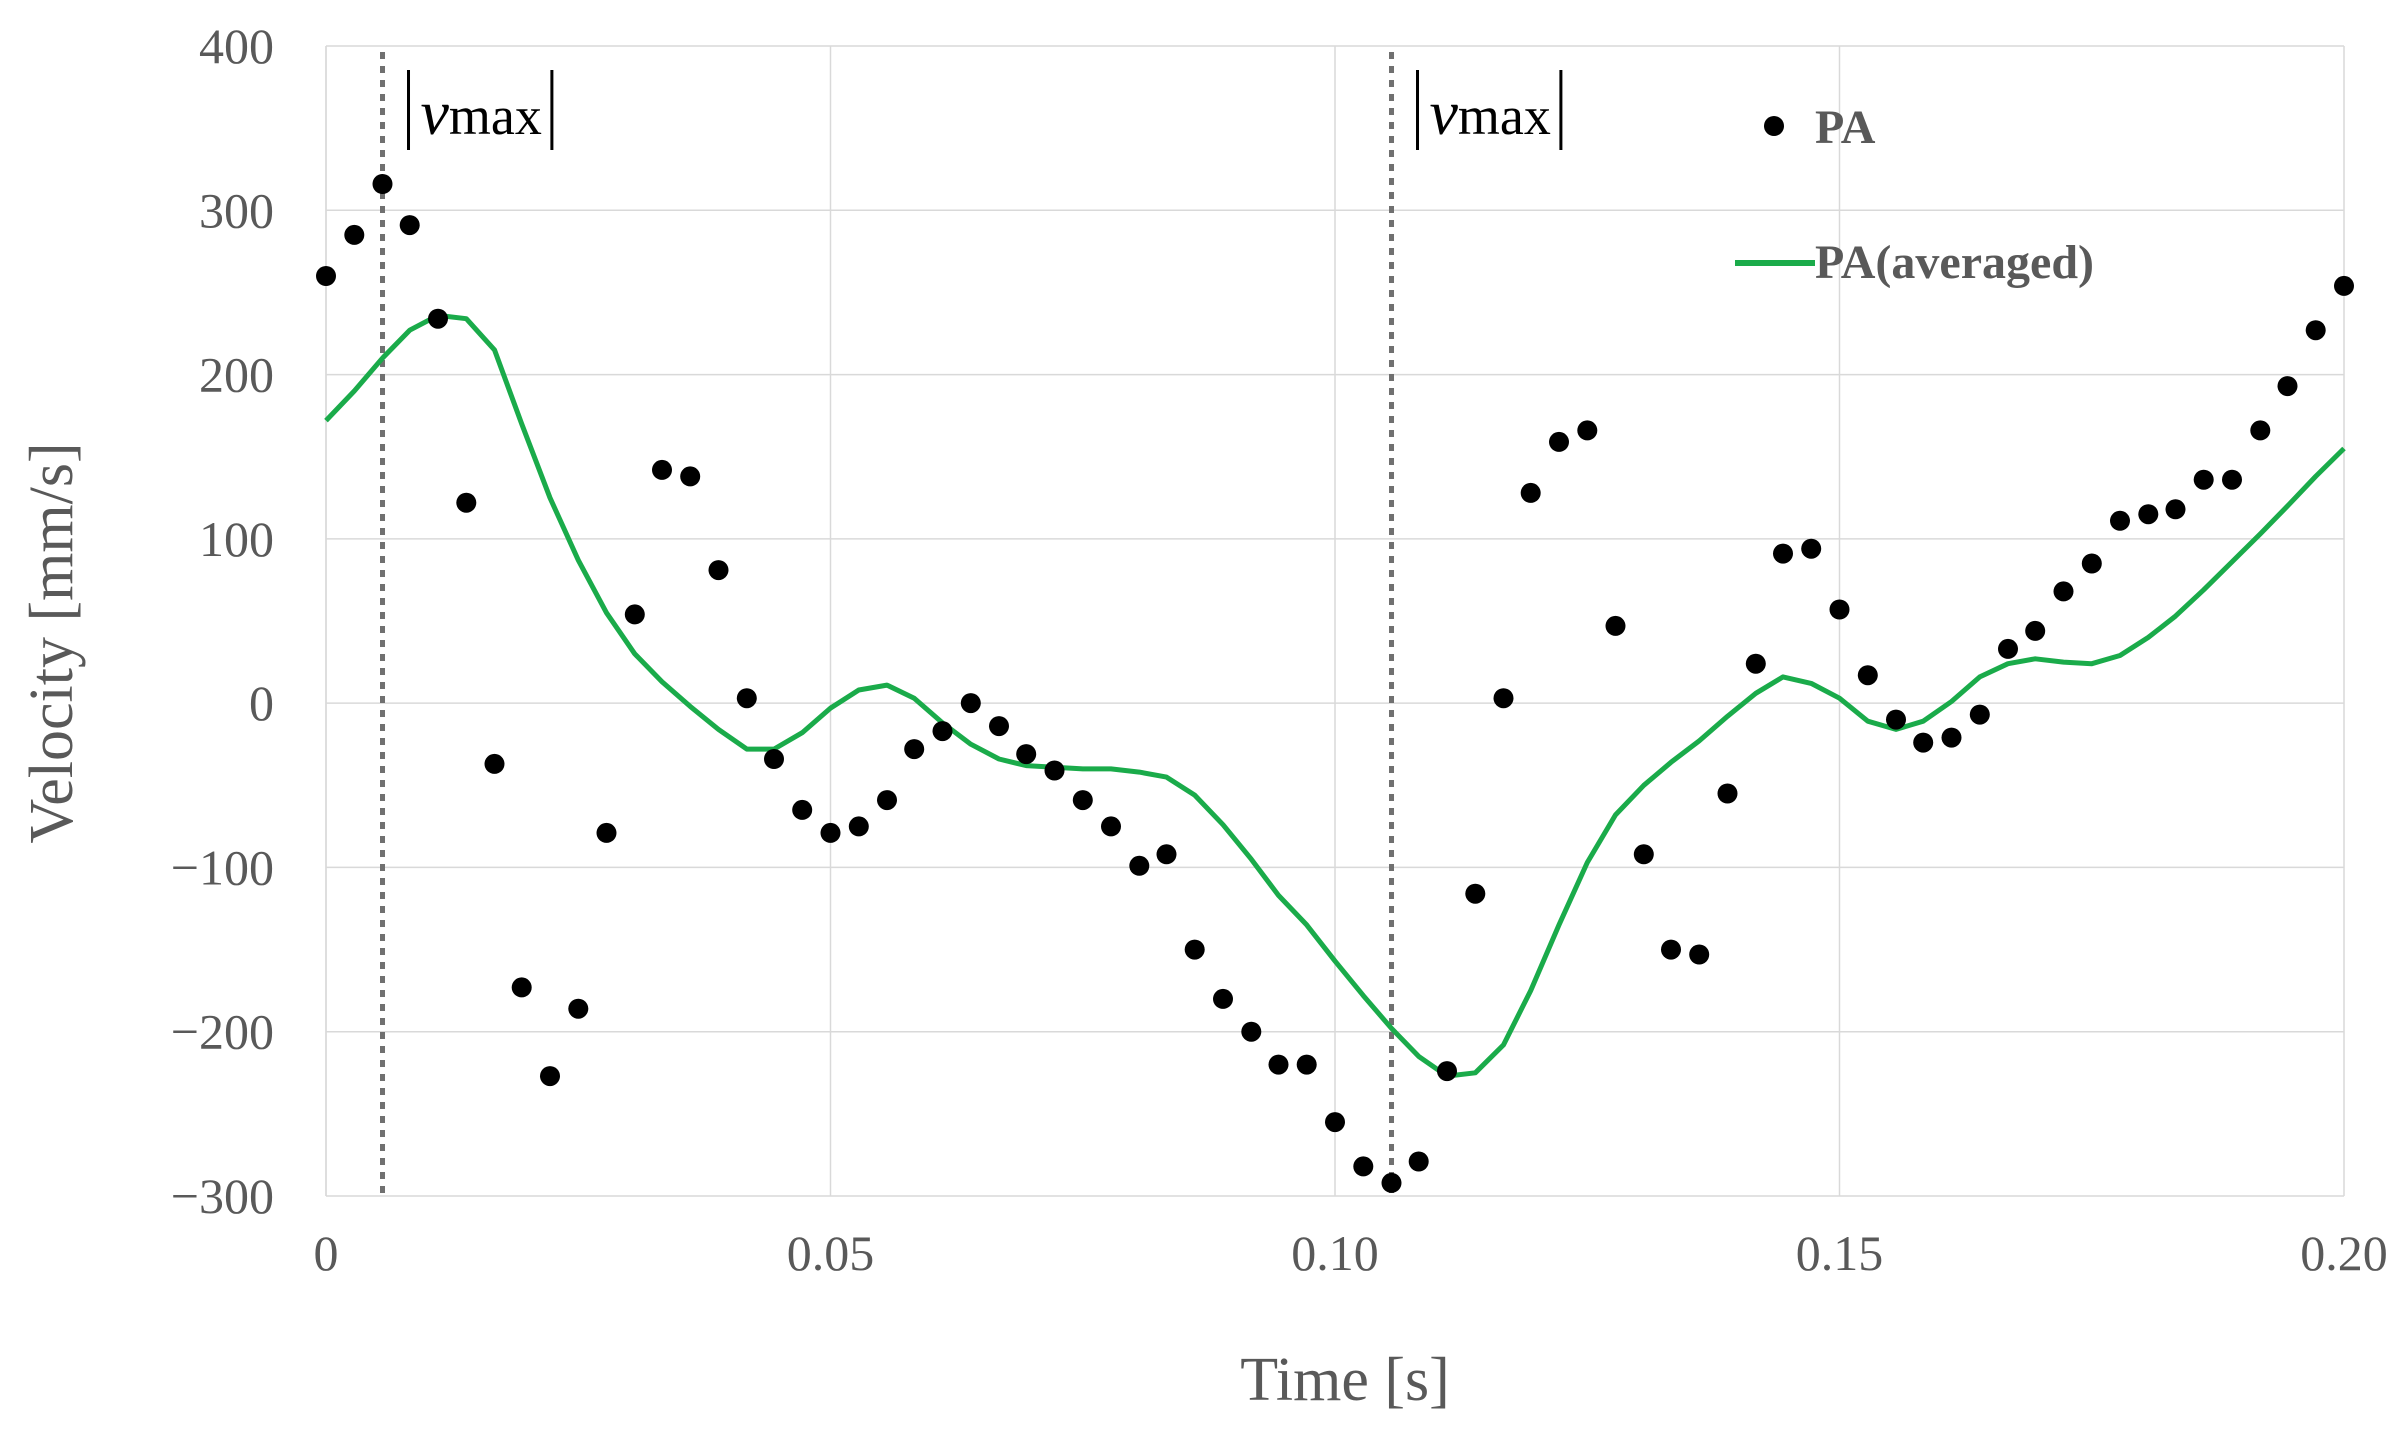 The height and width of the screenshot is (1430, 2390). I want to click on y-tick-label: −300, so click(222, 1196).